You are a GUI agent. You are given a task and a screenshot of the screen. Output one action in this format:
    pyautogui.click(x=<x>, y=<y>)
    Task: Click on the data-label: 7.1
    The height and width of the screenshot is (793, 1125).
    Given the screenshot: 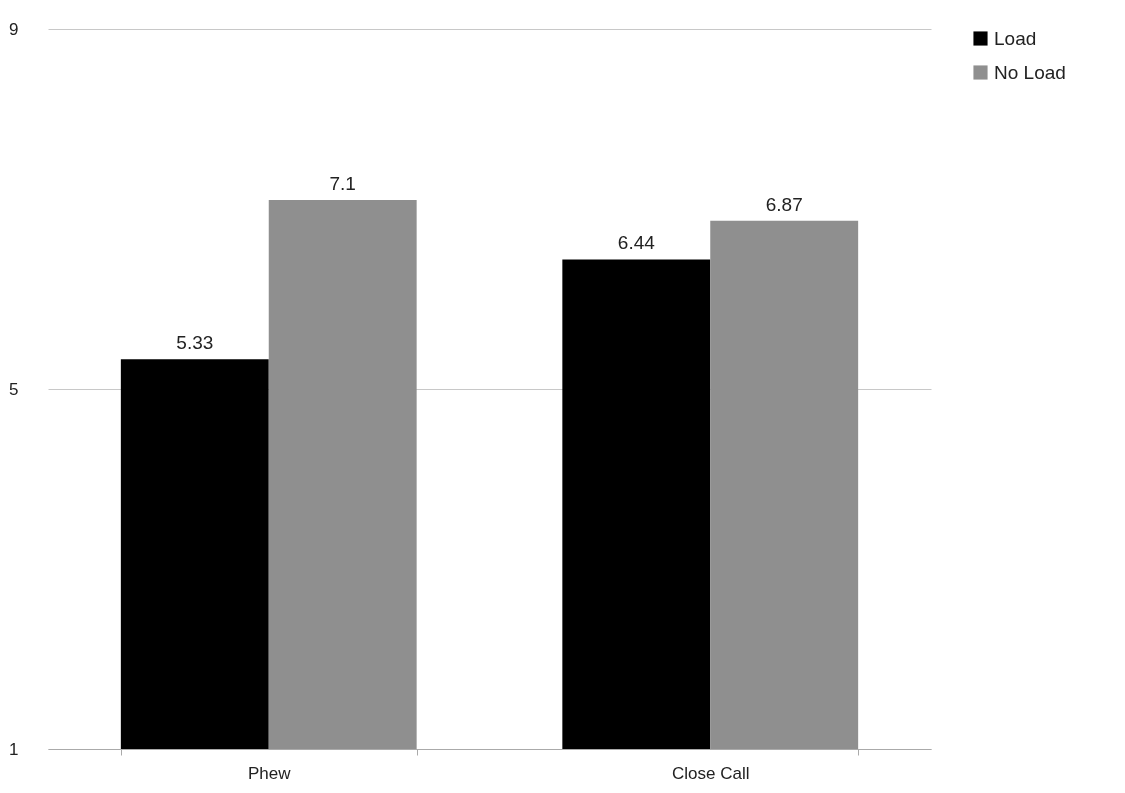 What is the action you would take?
    pyautogui.click(x=342, y=183)
    